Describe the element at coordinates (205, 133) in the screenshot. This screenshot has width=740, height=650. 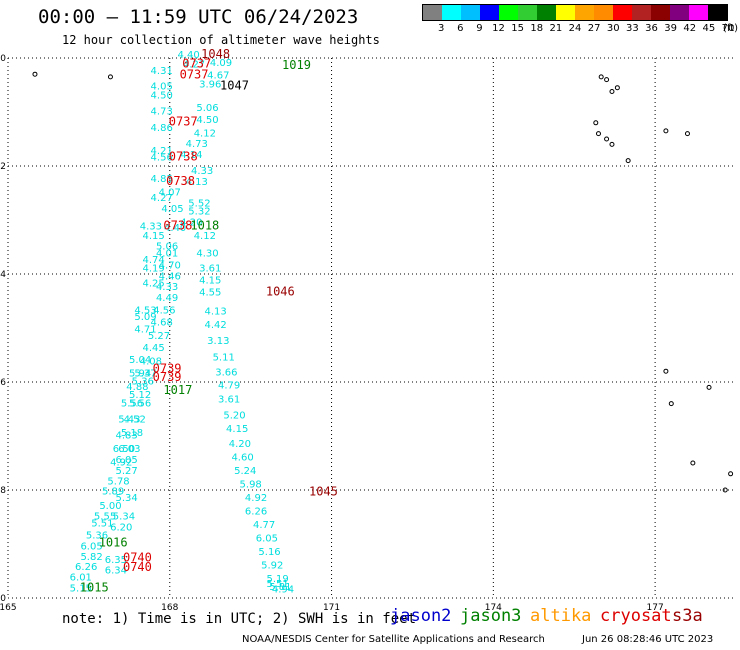
I see `swh-value: 4.12` at that location.